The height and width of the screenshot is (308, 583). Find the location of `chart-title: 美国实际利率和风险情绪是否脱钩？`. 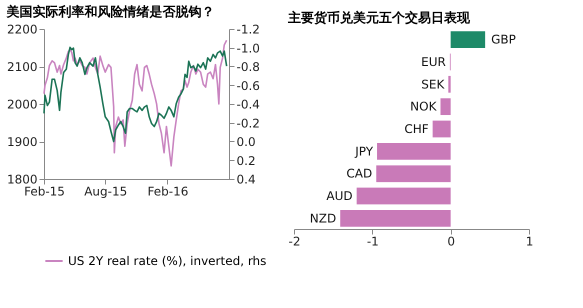

chart-title: 美国实际利率和风险情绪是否脱钩？ is located at coordinates (109, 12).